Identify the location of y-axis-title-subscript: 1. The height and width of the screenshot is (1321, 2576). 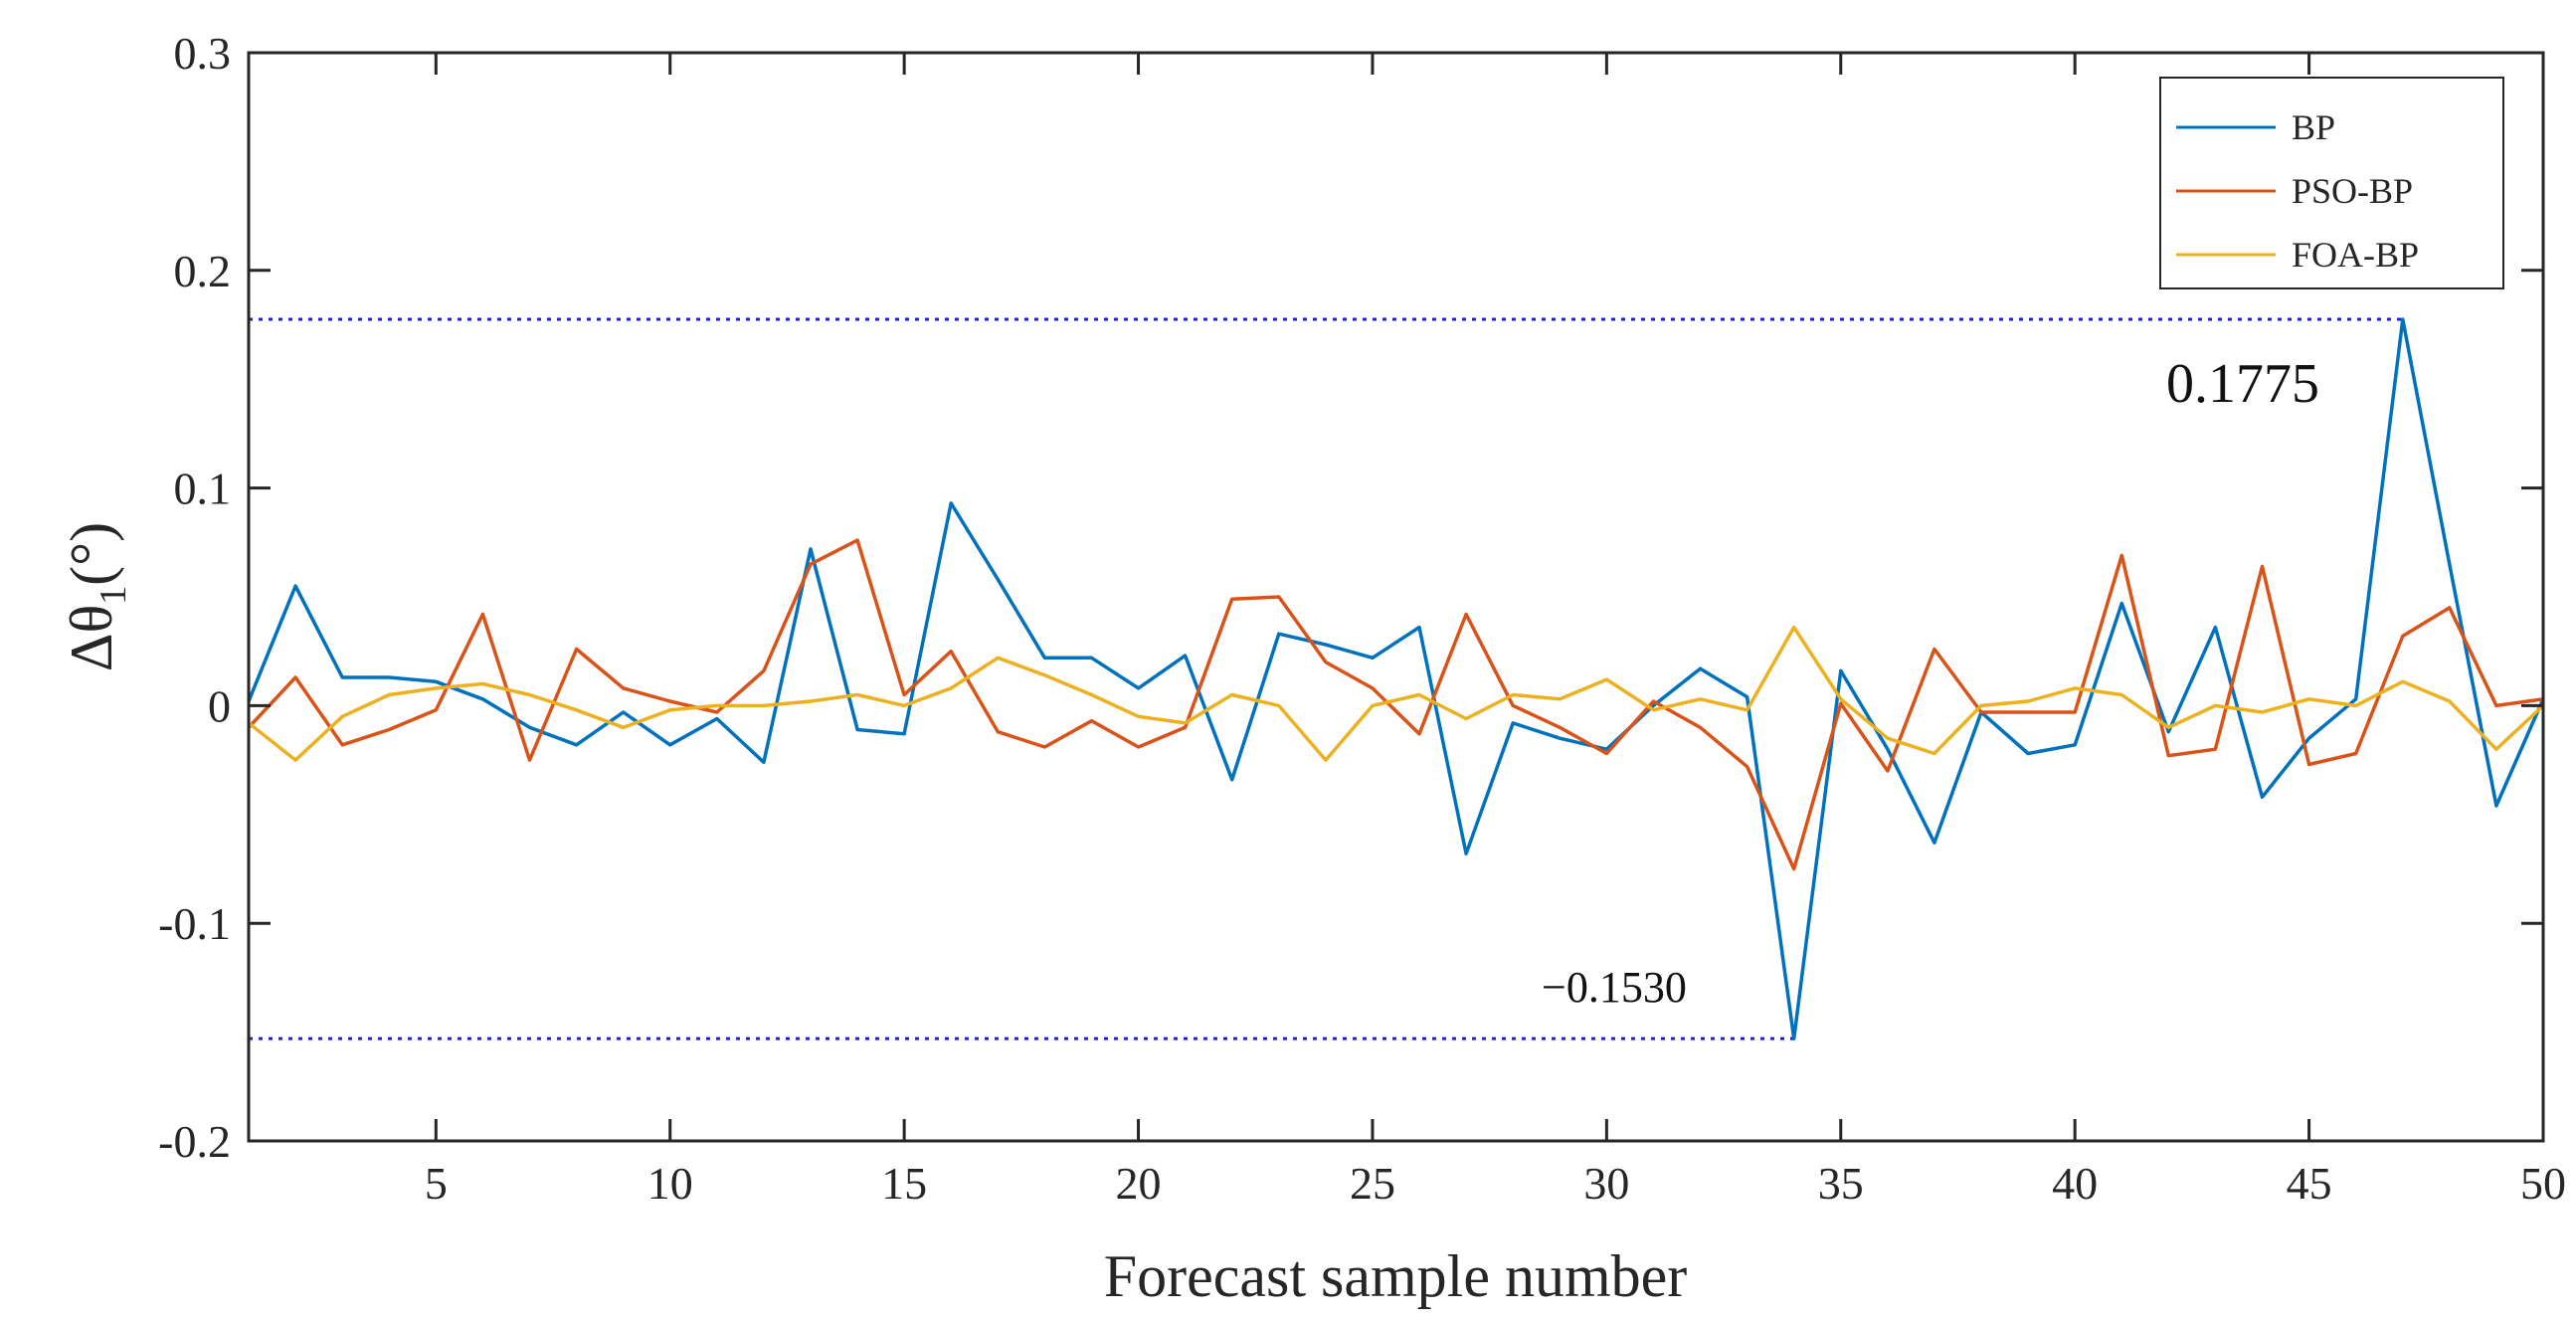
(113, 595).